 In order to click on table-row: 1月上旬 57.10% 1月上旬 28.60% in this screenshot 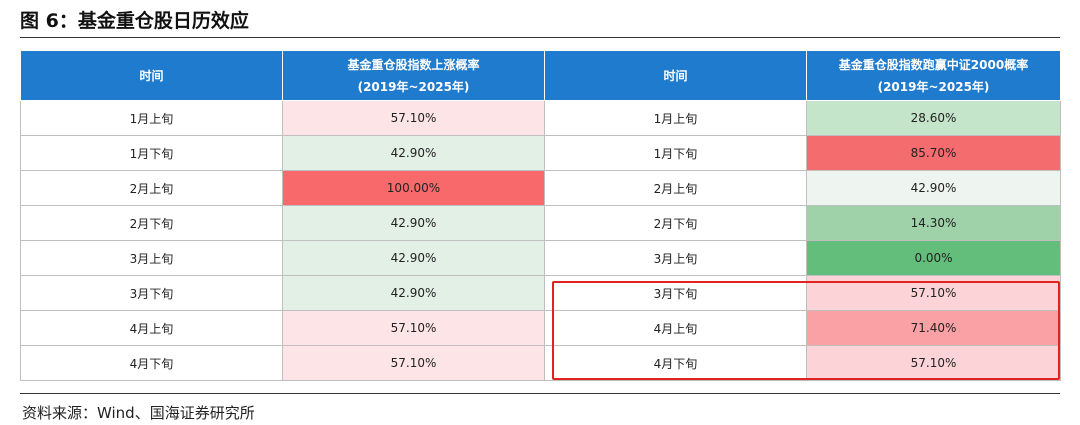, I will do `click(540, 118)`.